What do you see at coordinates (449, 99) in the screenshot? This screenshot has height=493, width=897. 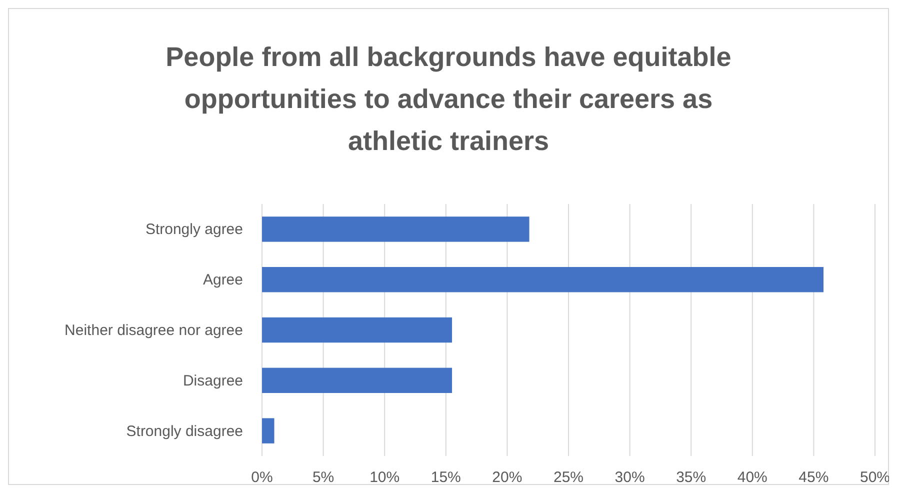 I see `chart-title: People from all backgrounds have equitable opportunities to advance their careers as athletic trainers` at bounding box center [449, 99].